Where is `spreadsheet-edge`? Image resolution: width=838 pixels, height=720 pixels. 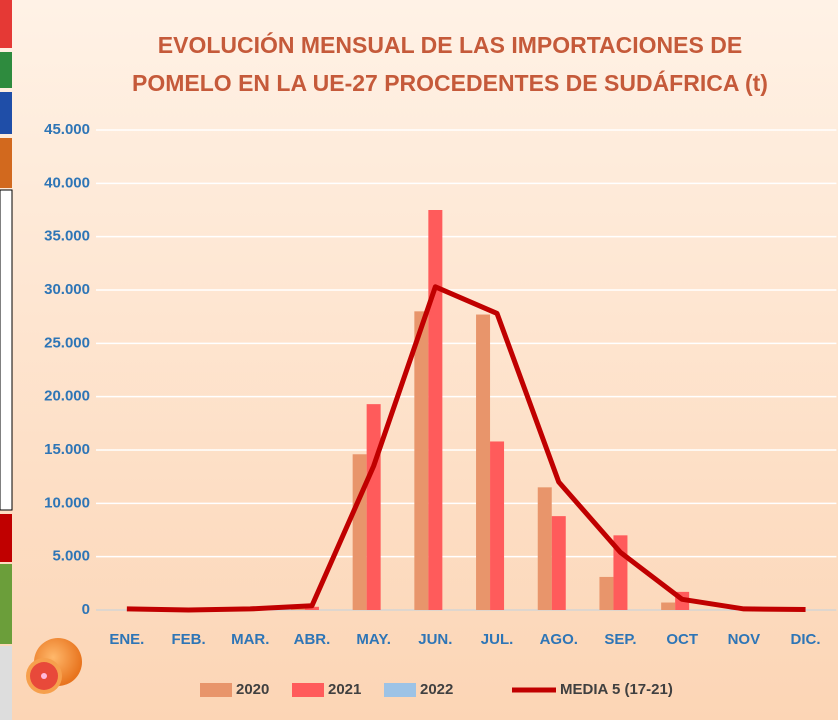
spreadsheet-edge is located at coordinates (6, 360).